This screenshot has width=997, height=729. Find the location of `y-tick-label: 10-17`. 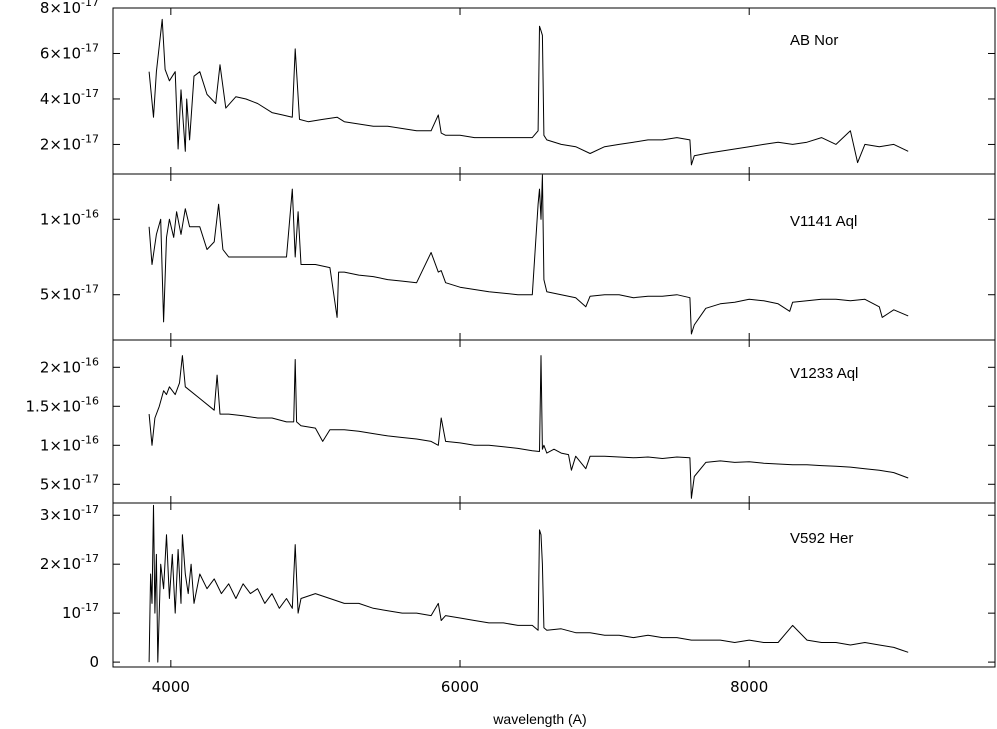

y-tick-label: 10-17 is located at coordinates (80, 611).